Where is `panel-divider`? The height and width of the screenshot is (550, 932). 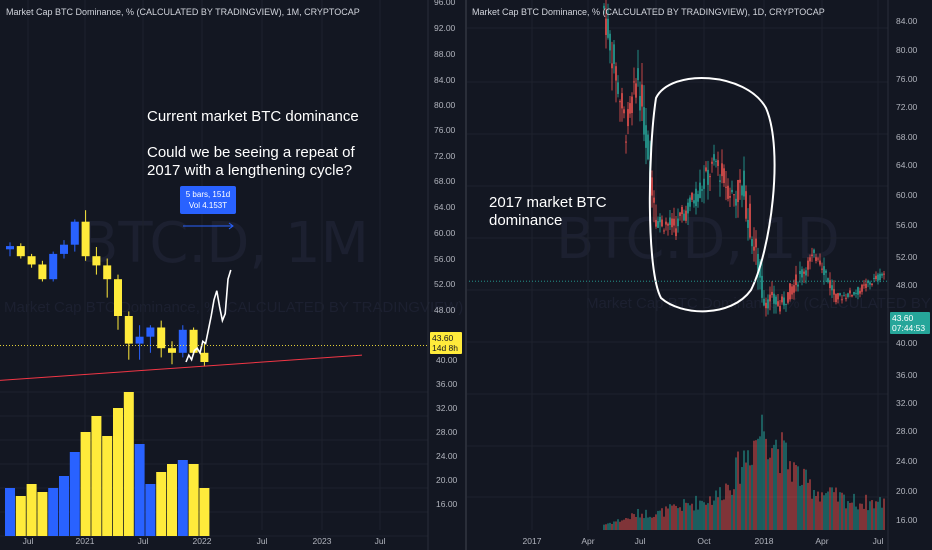 panel-divider is located at coordinates (466, 275).